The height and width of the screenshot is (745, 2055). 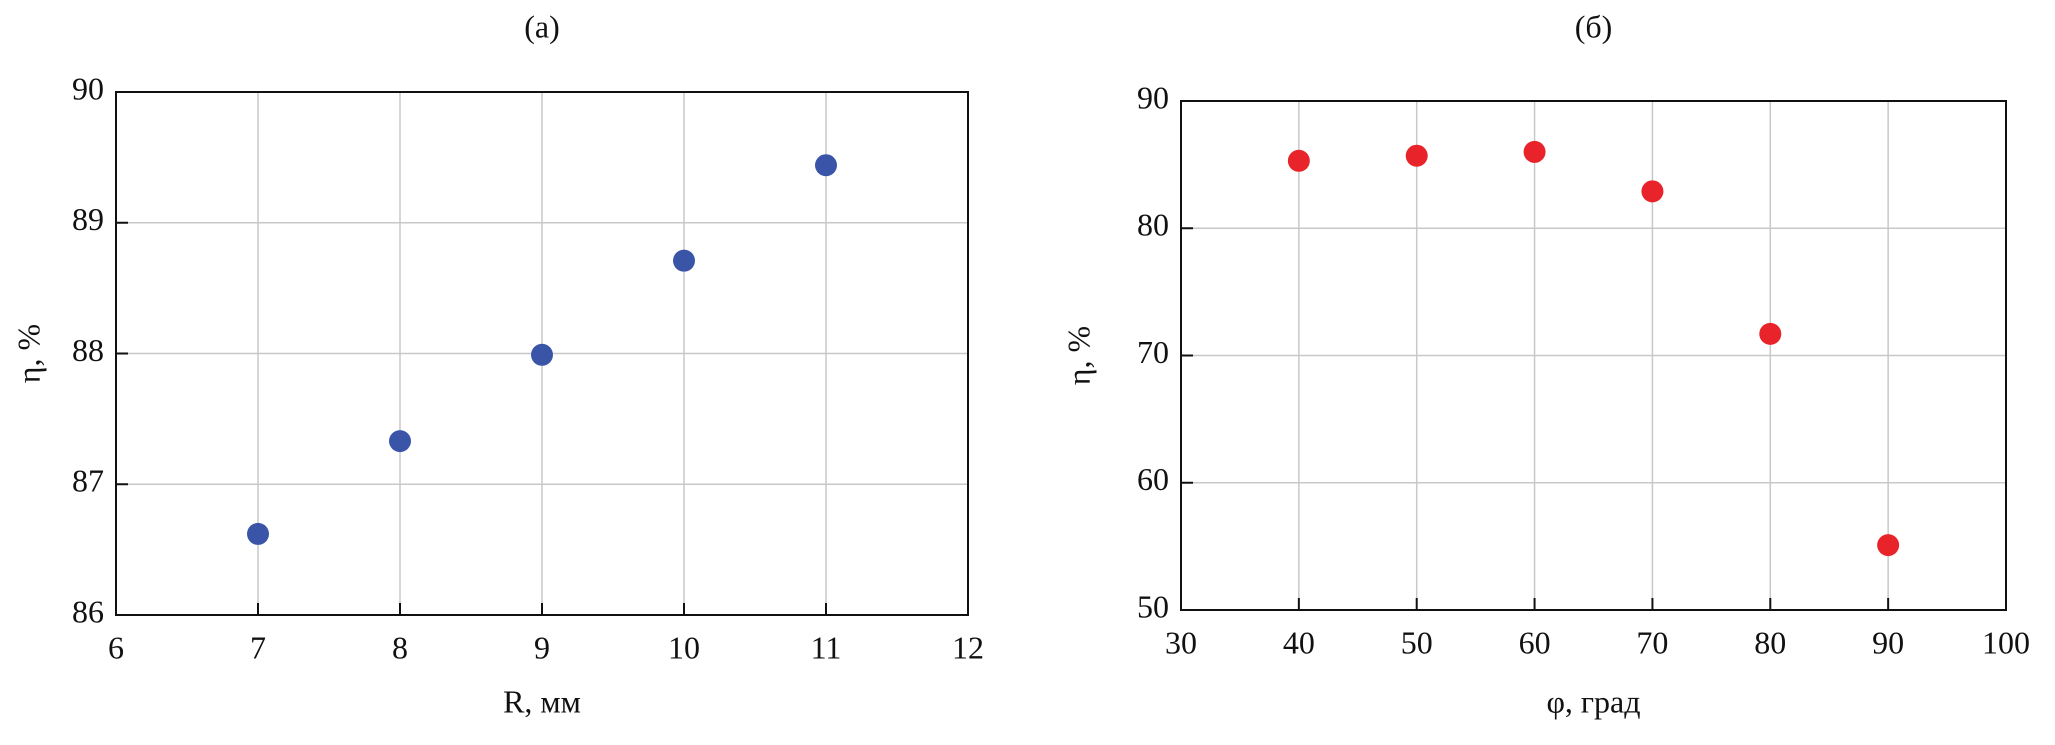 What do you see at coordinates (258, 647) in the screenshot?
I see `x-tick-label: 7` at bounding box center [258, 647].